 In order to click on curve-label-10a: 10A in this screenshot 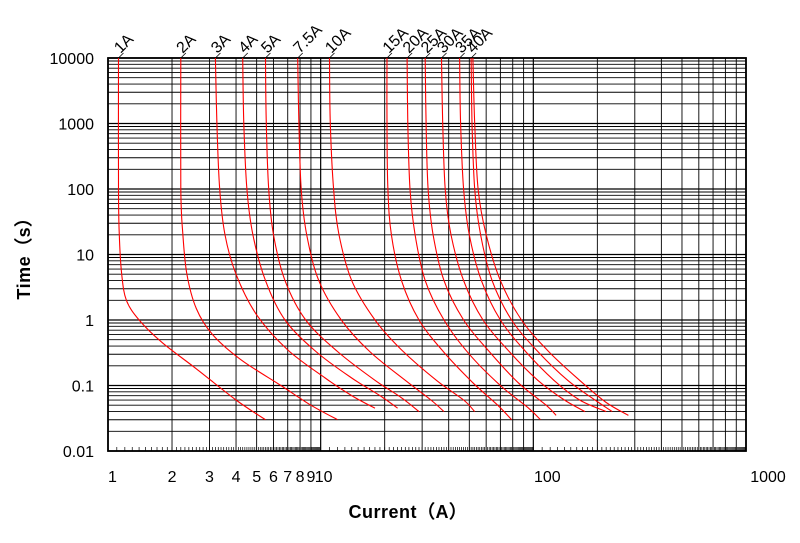, I will do `click(338, 40)`.